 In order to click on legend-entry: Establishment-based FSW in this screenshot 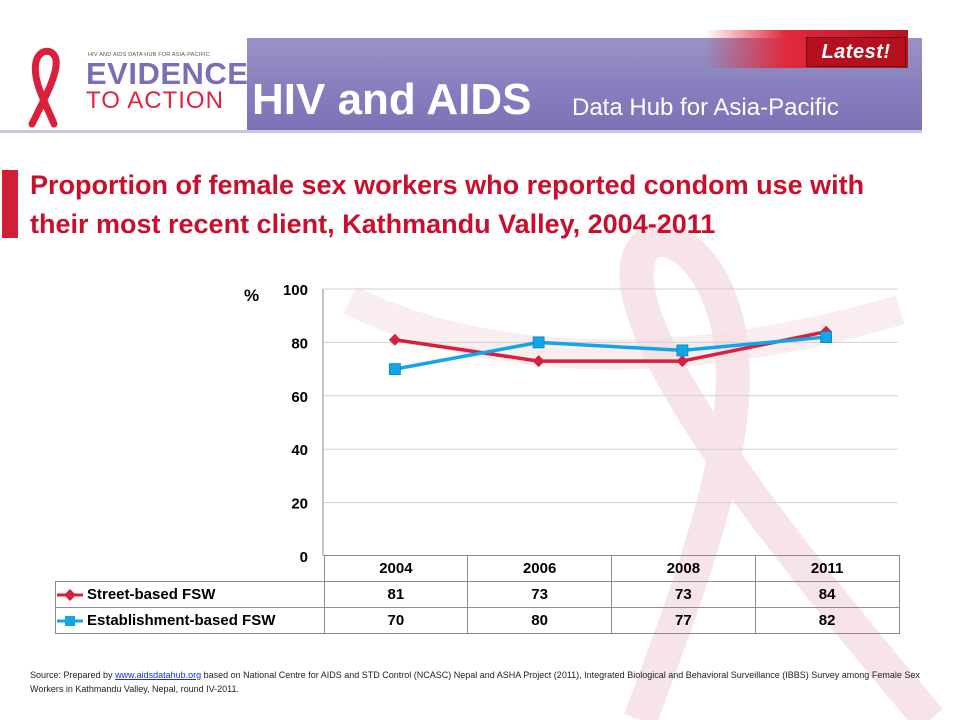, I will do `click(190, 620)`.